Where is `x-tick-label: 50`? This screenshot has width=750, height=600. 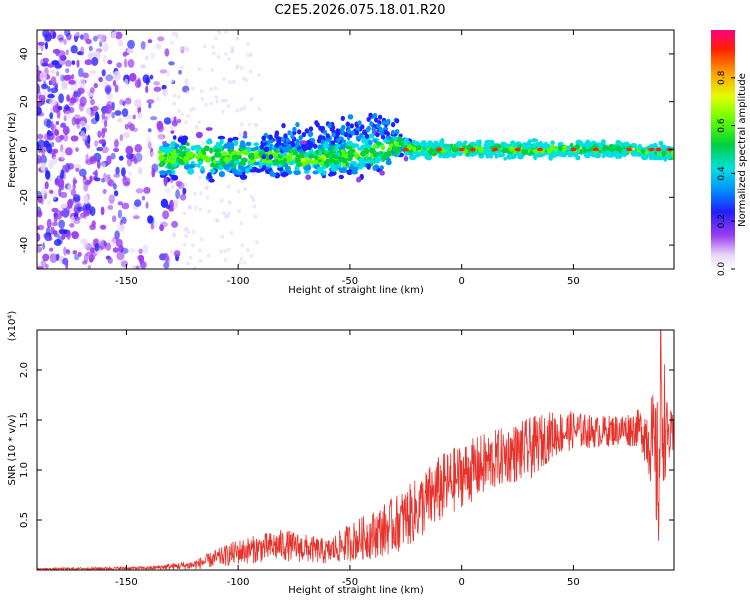 x-tick-label: 50 is located at coordinates (573, 582).